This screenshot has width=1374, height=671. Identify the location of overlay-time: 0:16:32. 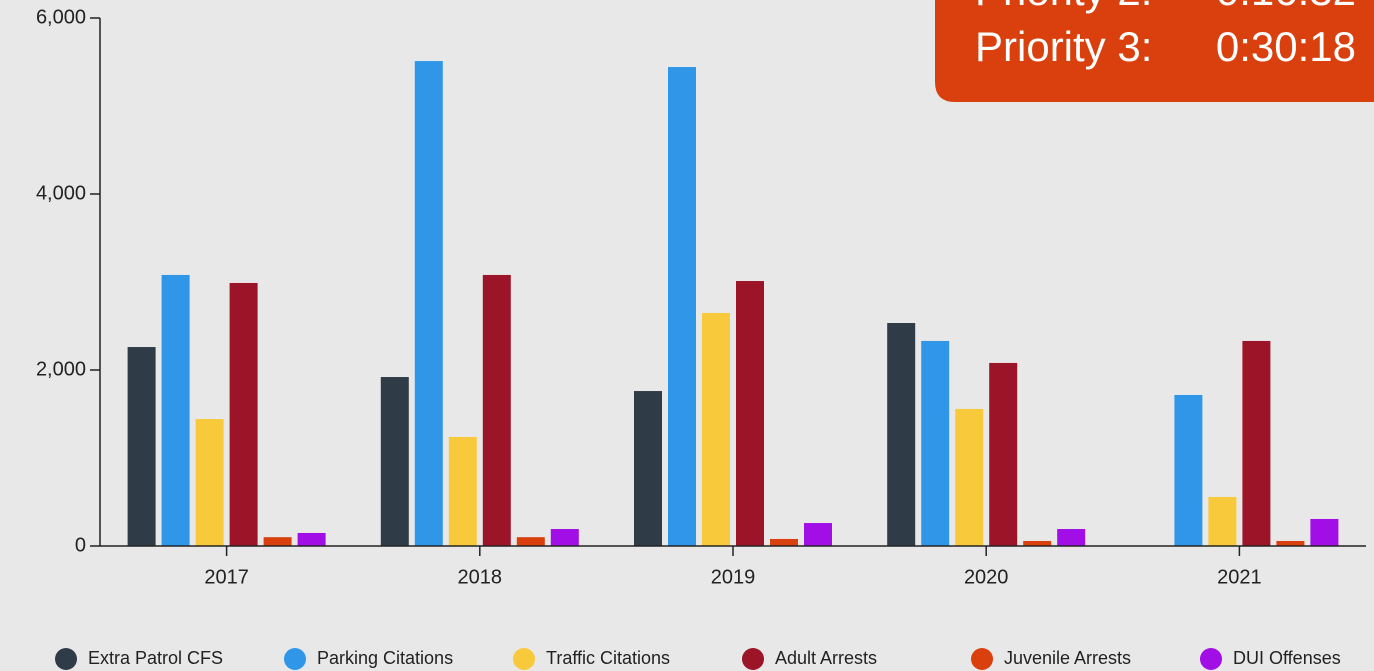
(1286, 7).